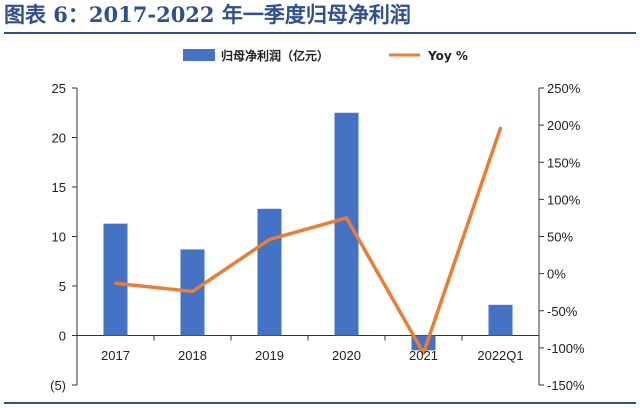 The image size is (640, 408). I want to click on legend-bar-label: 归母净利润（亿元）, so click(275, 55).